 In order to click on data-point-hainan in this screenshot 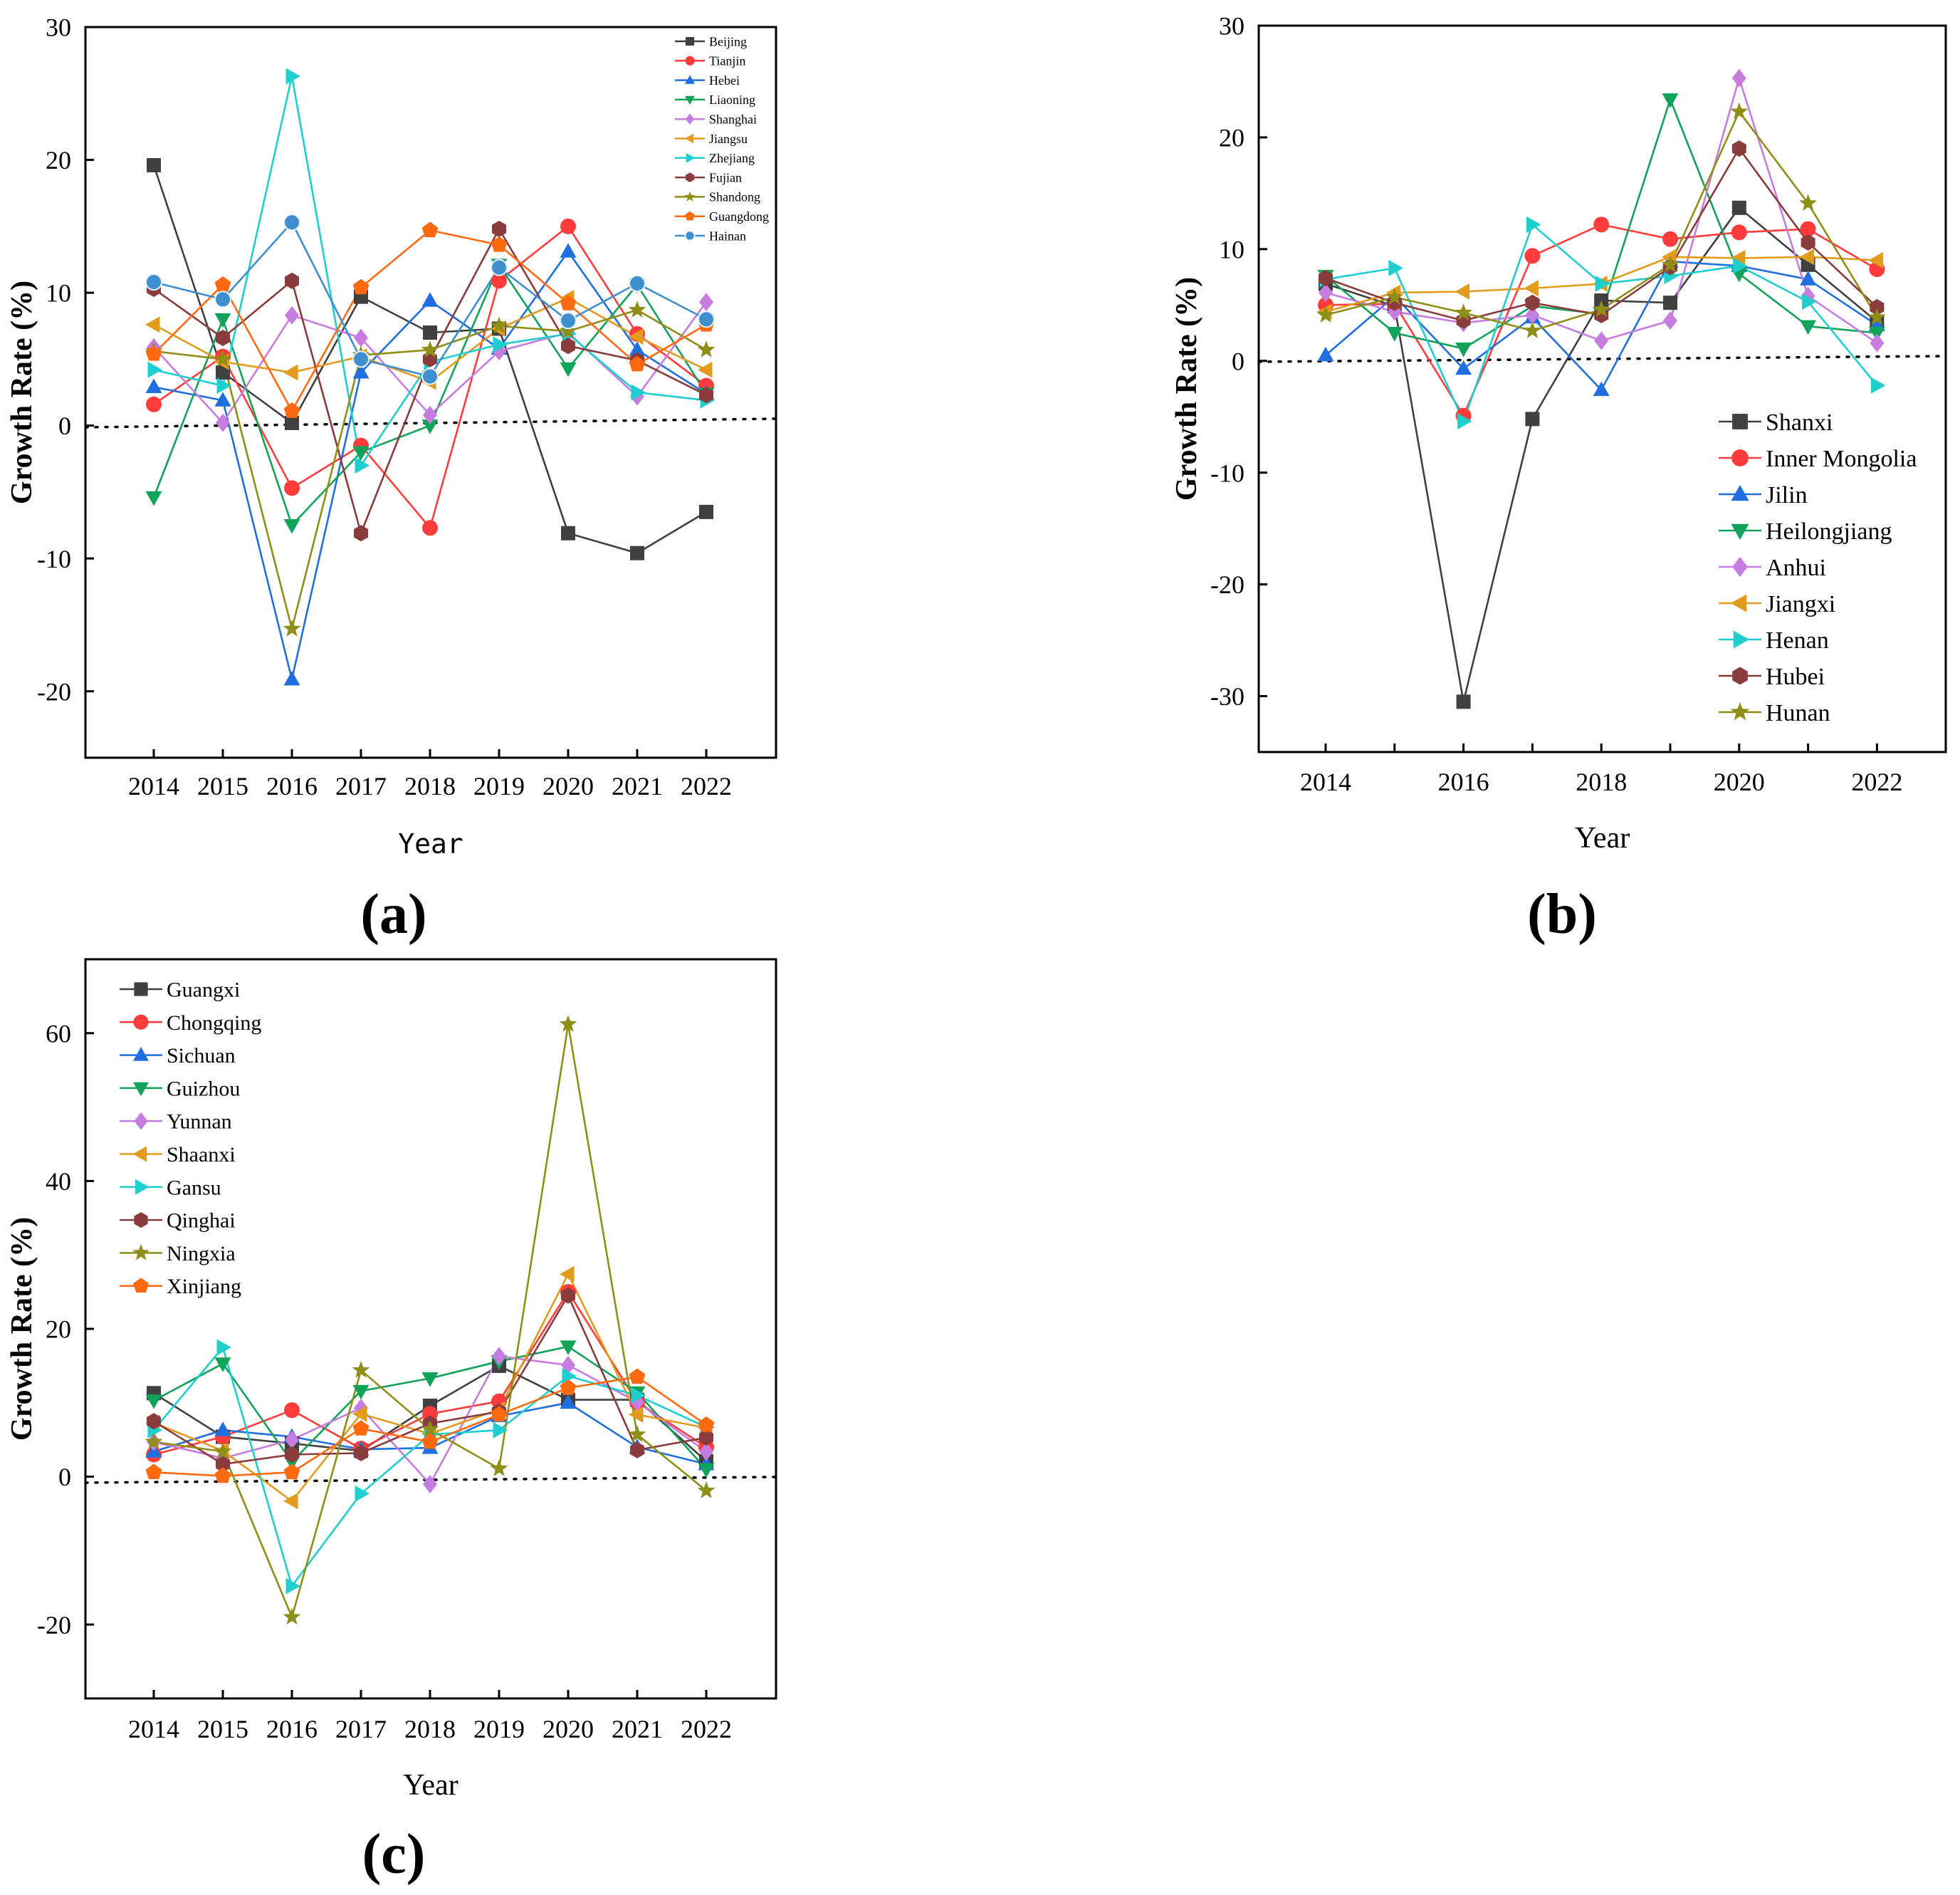, I will do `click(499, 267)`.